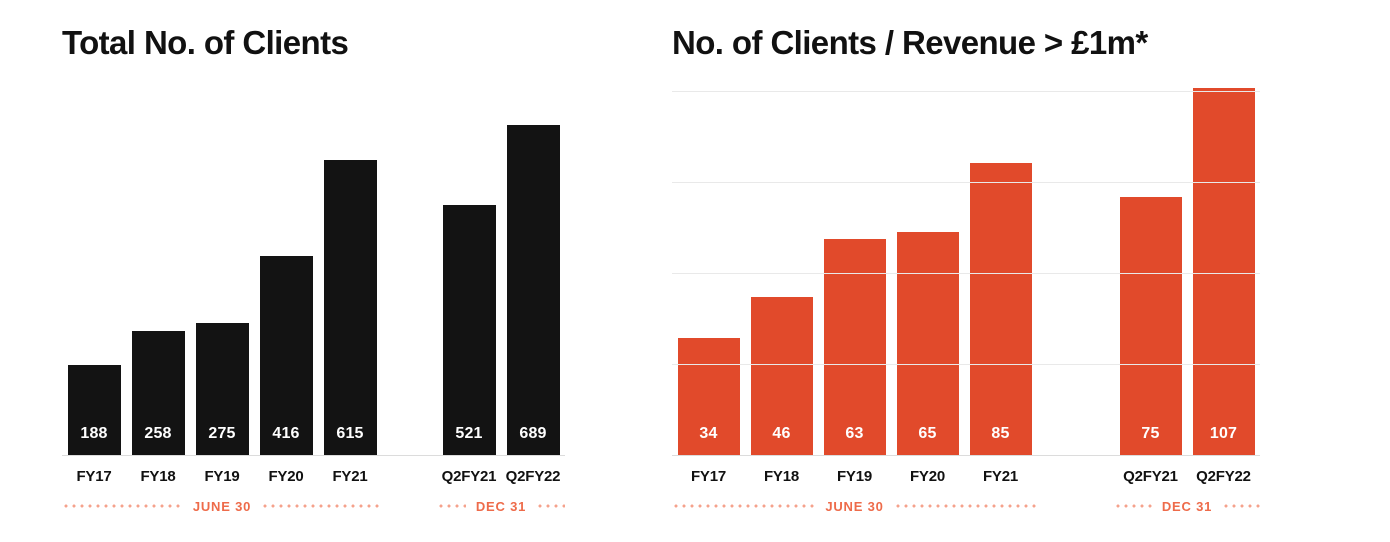  I want to click on bar-value-label: 258, so click(158, 433).